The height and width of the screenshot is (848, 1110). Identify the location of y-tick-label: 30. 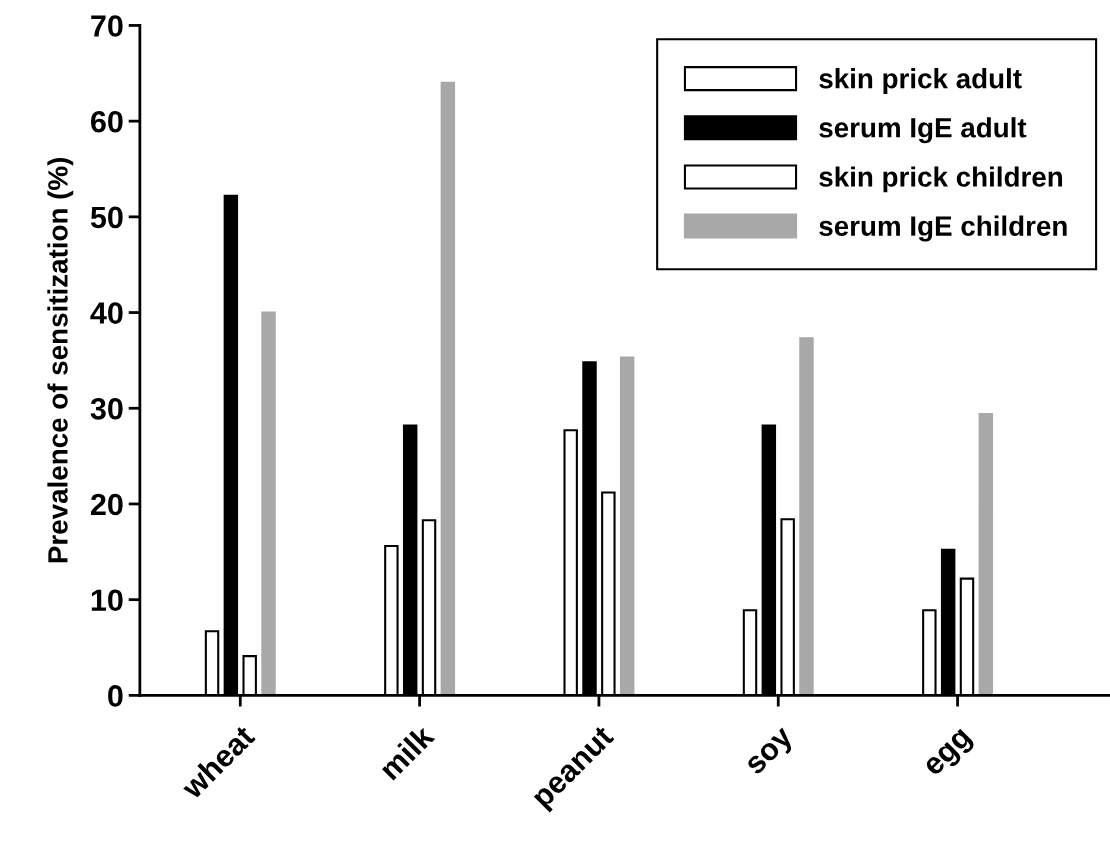
(106, 408).